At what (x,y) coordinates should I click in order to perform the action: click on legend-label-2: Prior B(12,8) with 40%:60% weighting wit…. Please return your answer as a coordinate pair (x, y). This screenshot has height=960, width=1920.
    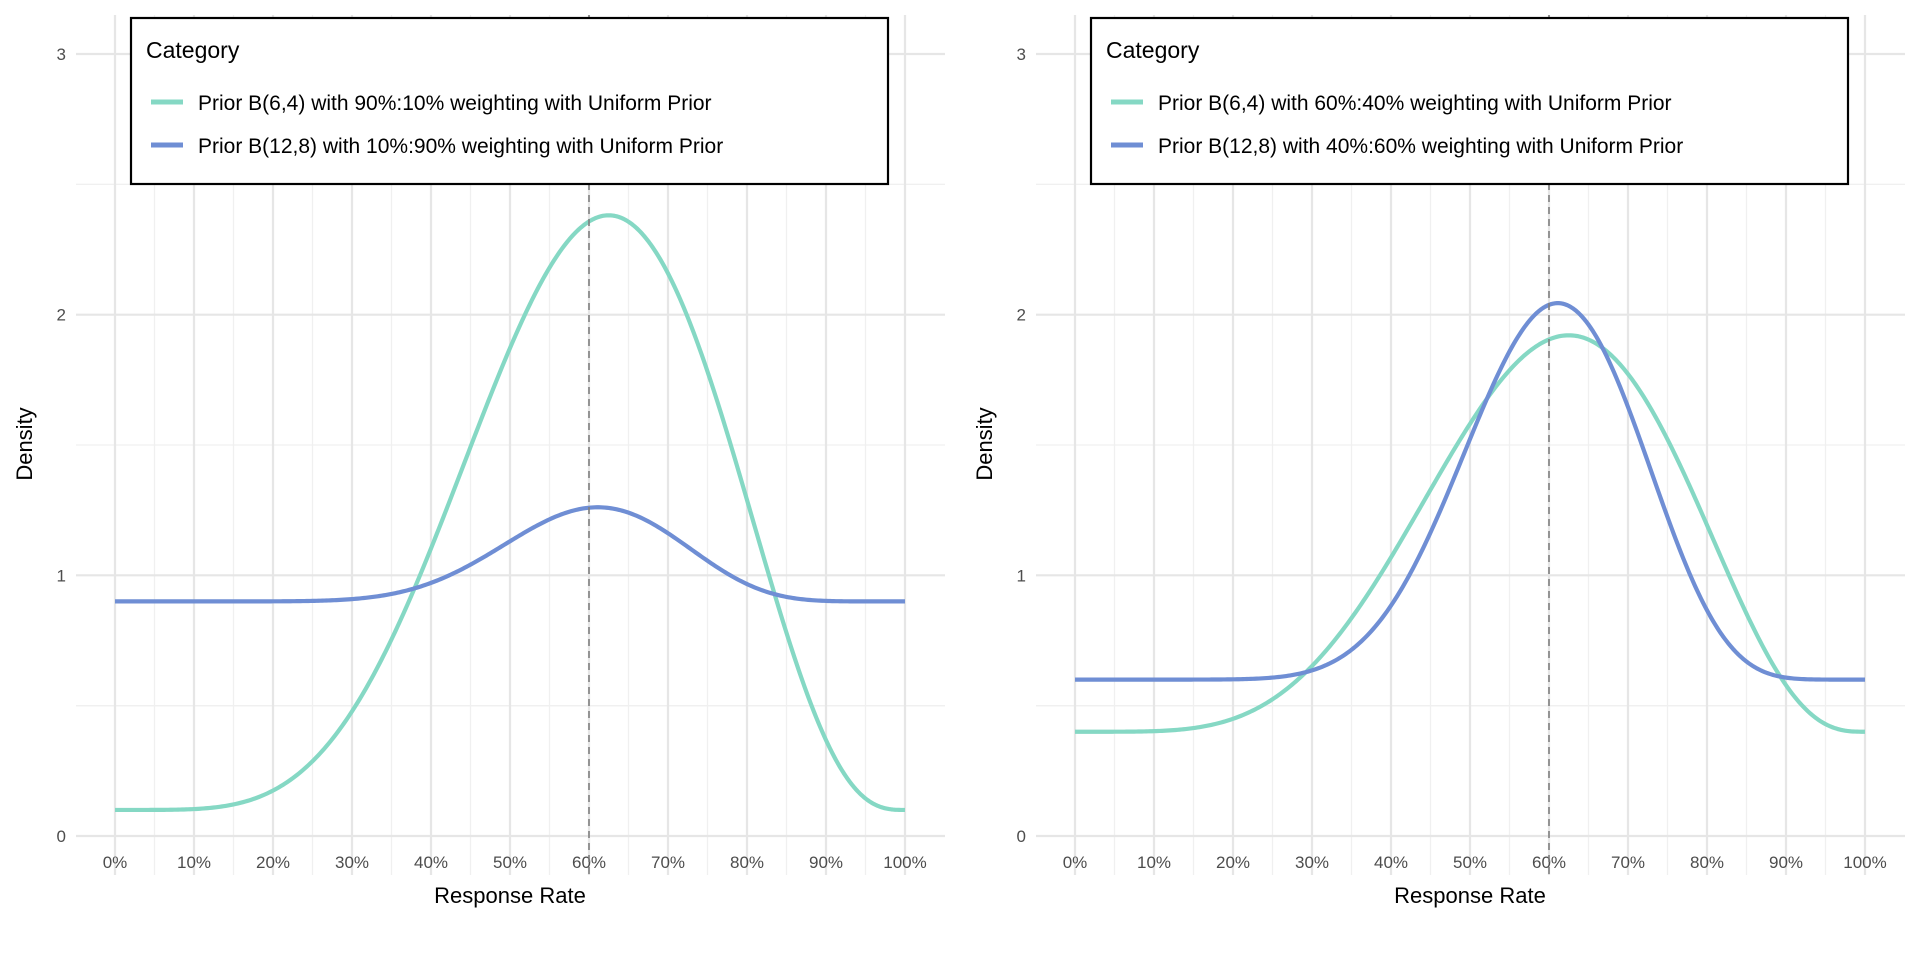
    Looking at the image, I should click on (1420, 146).